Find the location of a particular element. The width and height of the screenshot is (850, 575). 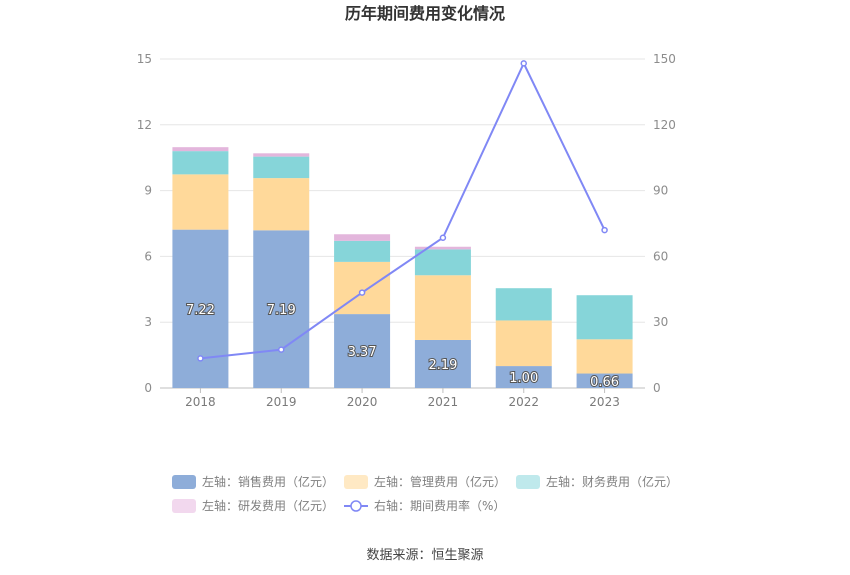

y-left-tick-label: 3 is located at coordinates (148, 322).